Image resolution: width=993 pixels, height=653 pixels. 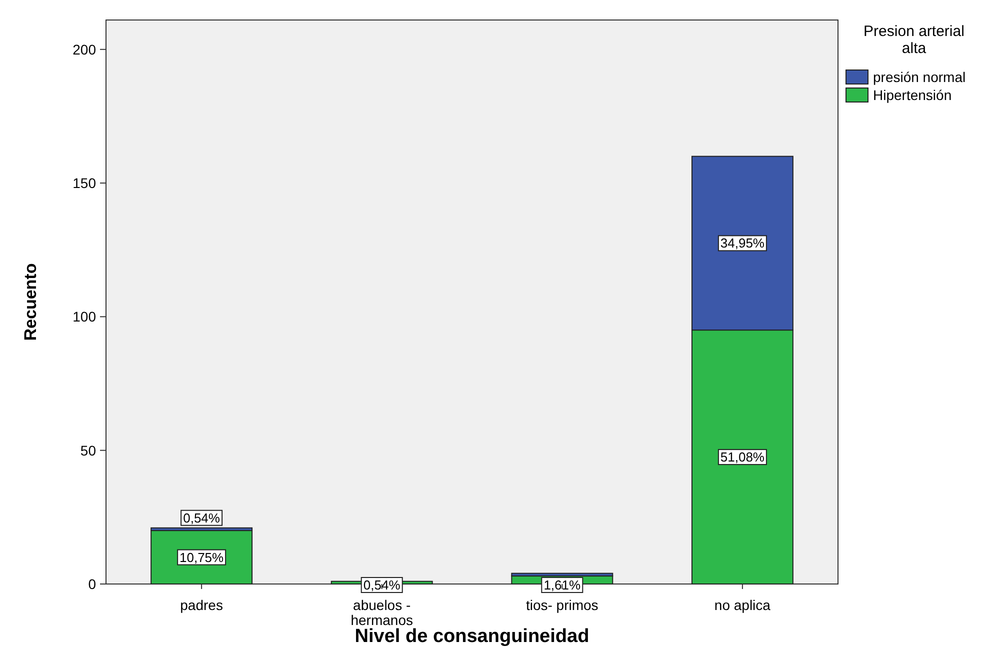 I want to click on legend-label: presión normal, so click(x=919, y=77).